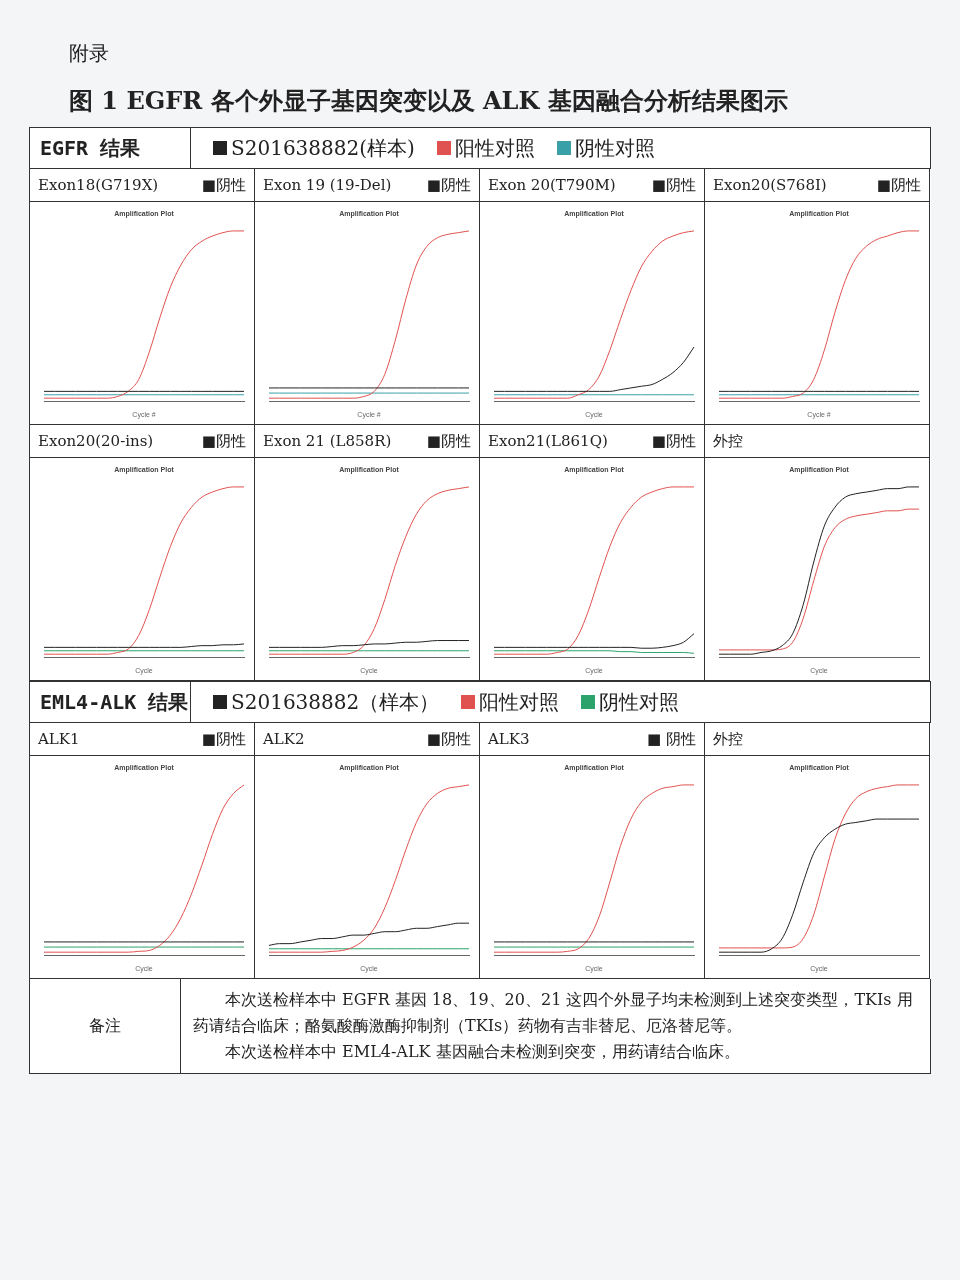 This screenshot has height=1280, width=960. Describe the element at coordinates (429, 101) in the screenshot. I see `text: 图 1 EGFR 各个外显子基因突变以及 ALK 基因融合分析结果图示` at that location.